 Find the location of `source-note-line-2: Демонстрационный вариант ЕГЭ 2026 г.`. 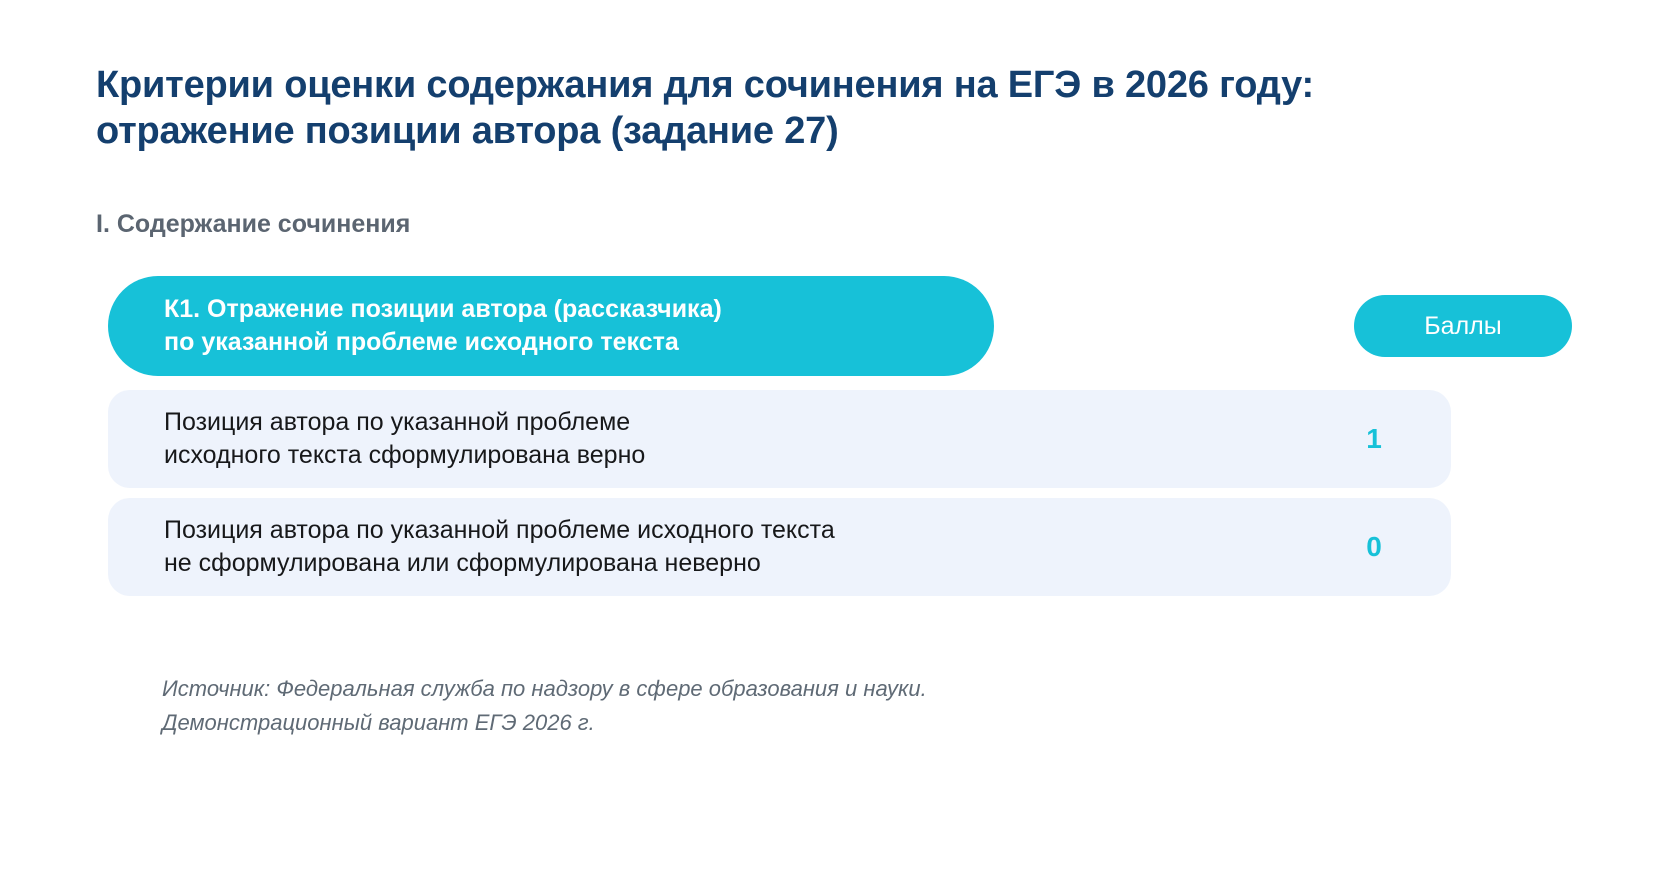

source-note-line-2: Демонстрационный вариант ЕГЭ 2026 г. is located at coordinates (378, 722).